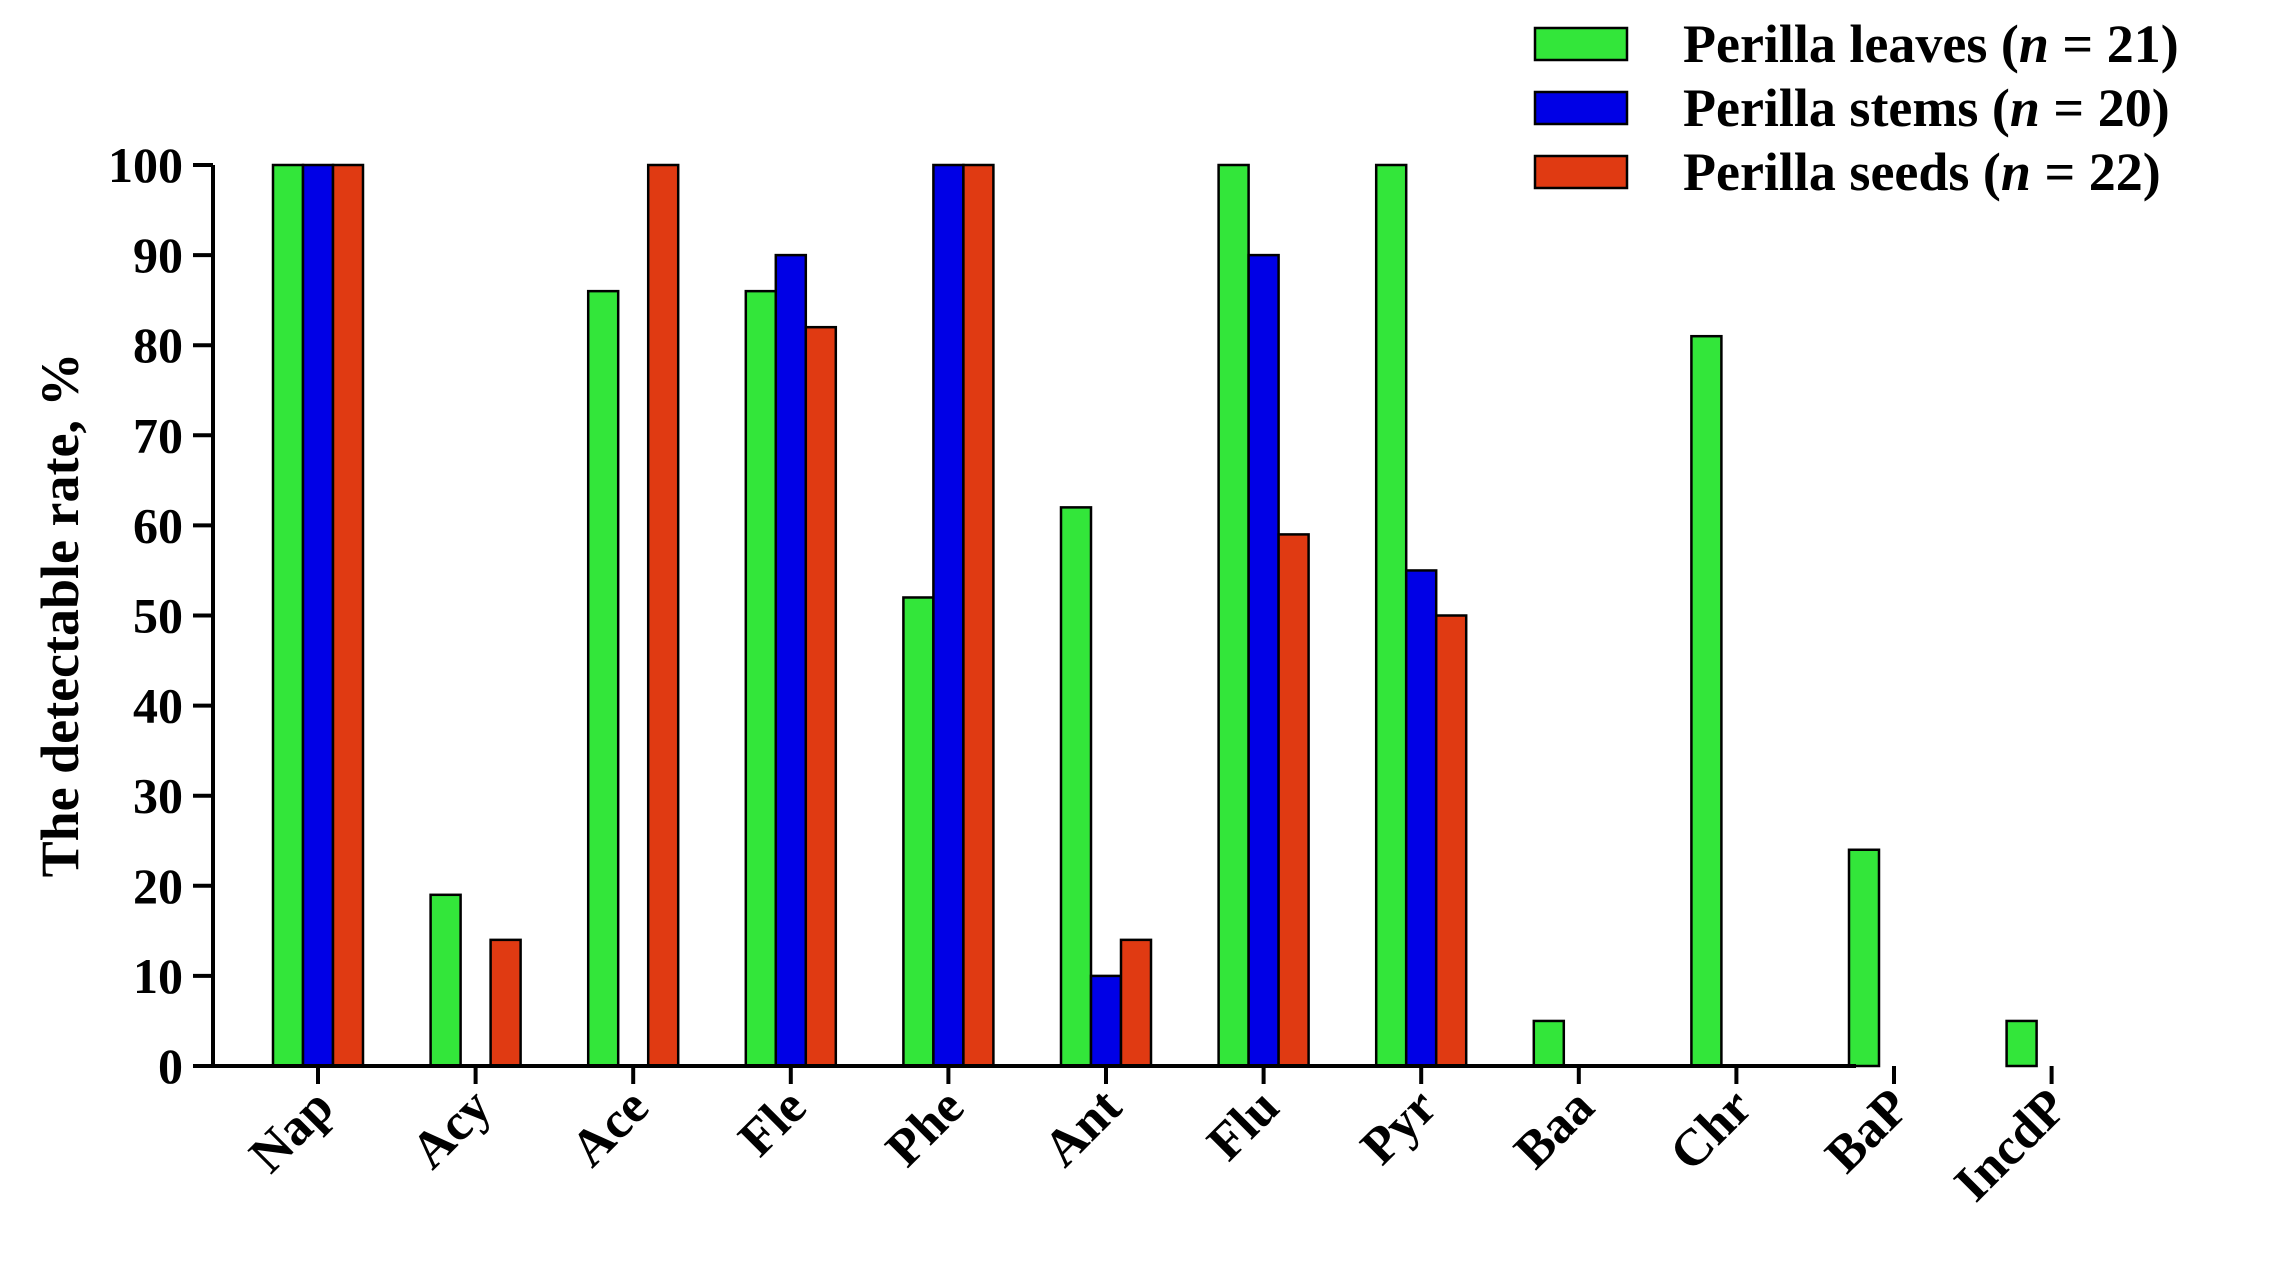 This screenshot has width=2271, height=1266. I want to click on x-tick-label-fle: Fle, so click(772, 1122).